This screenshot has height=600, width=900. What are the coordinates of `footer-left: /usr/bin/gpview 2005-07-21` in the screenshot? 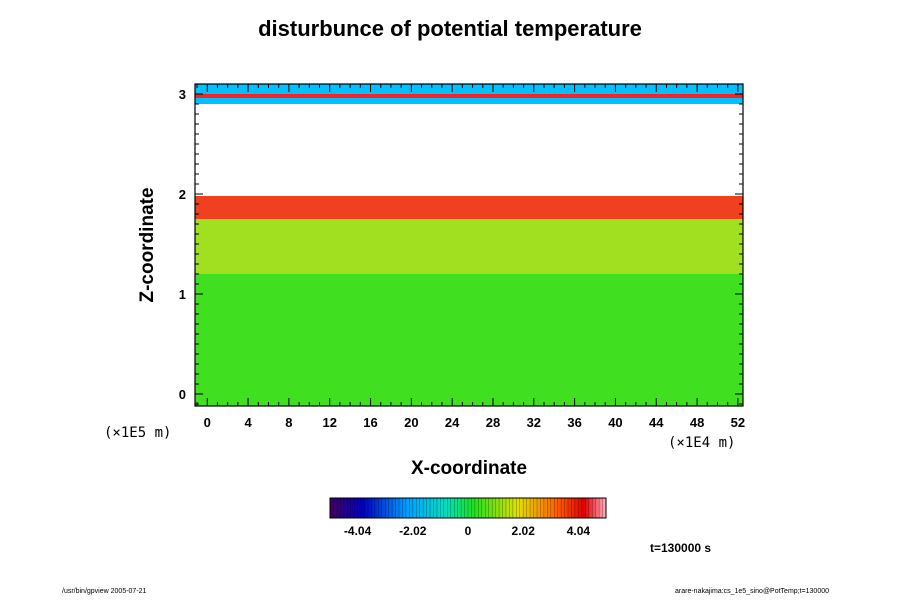 It's located at (104, 591).